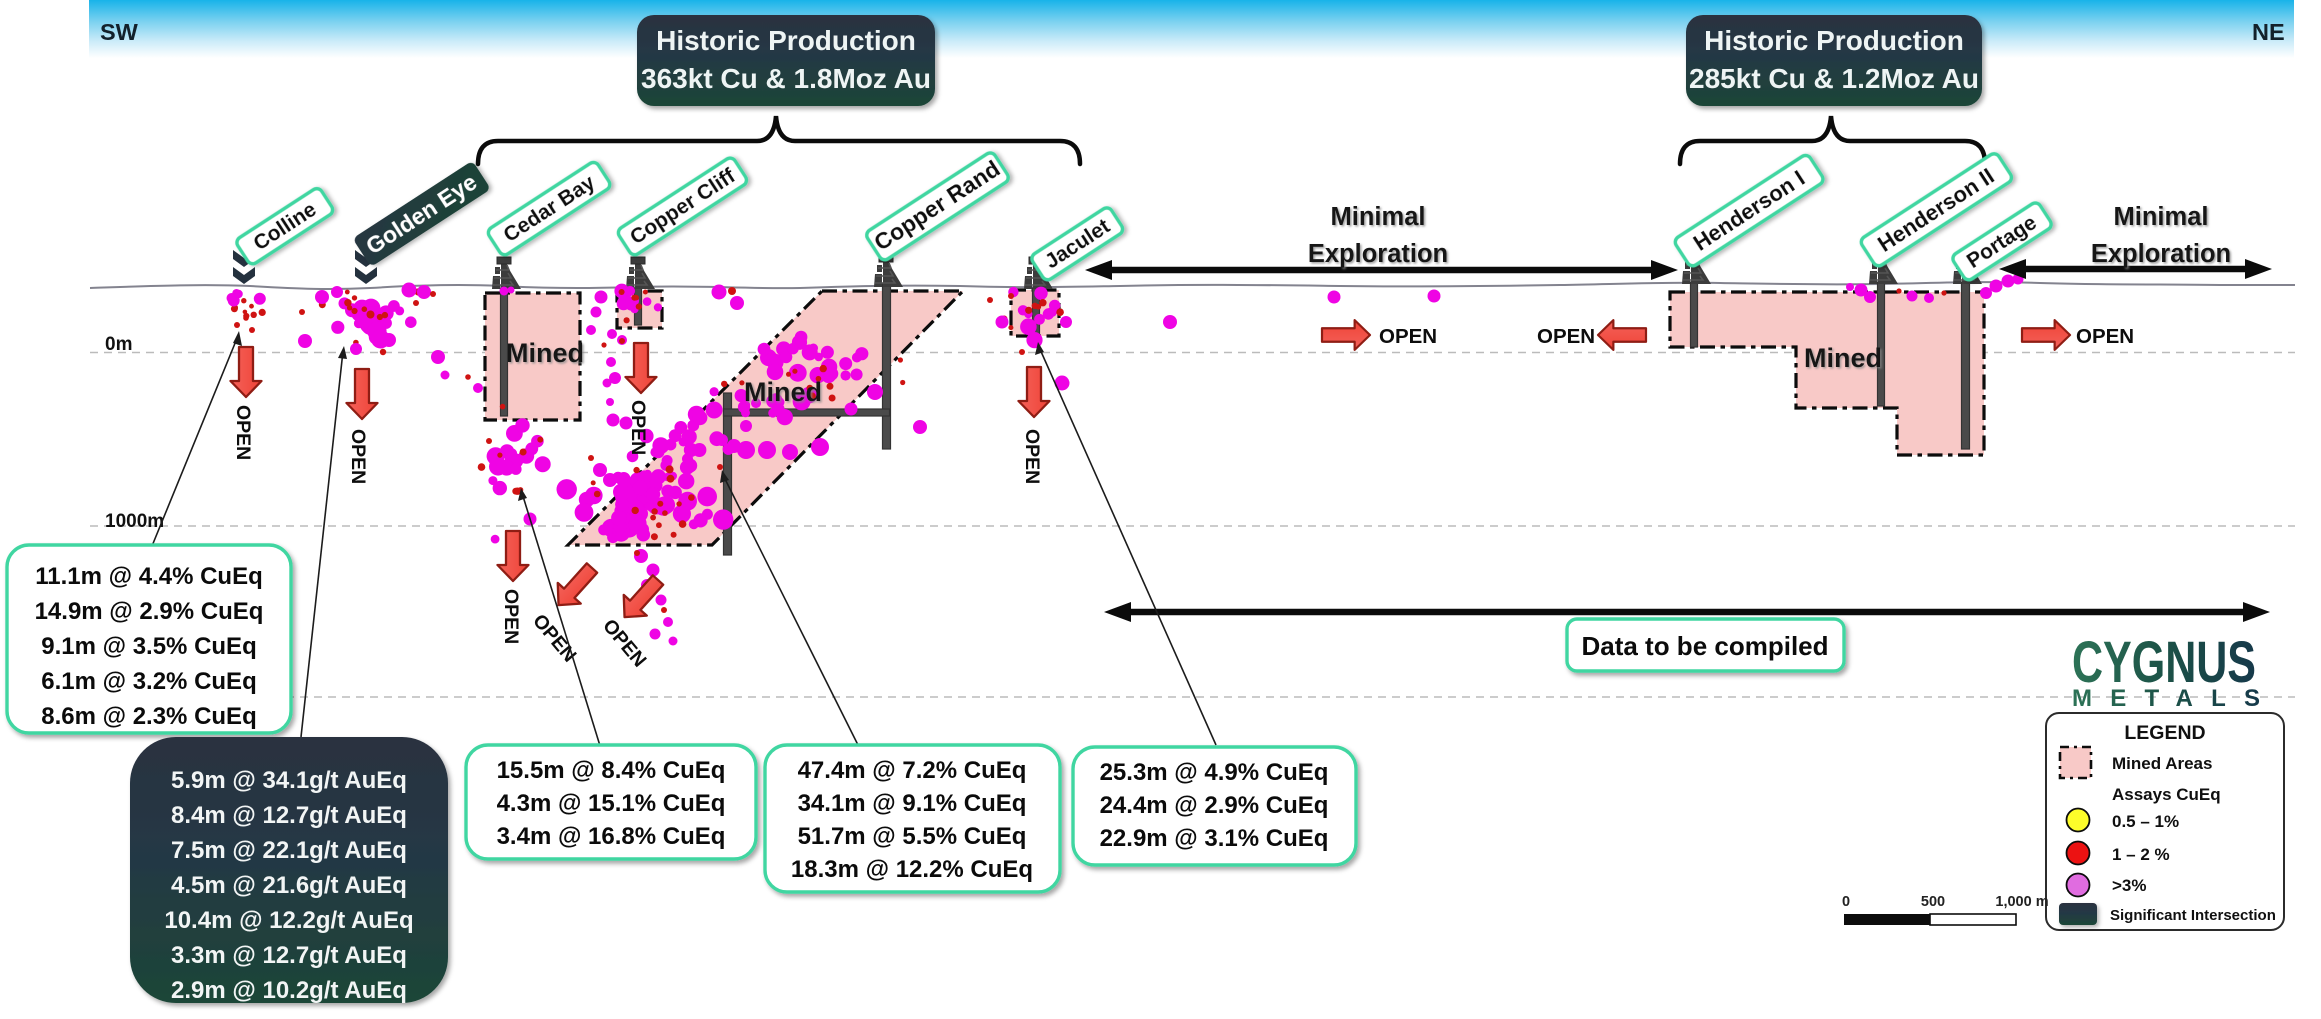 This screenshot has height=1019, width=2321. I want to click on svg-text: >3%, so click(2129, 885).